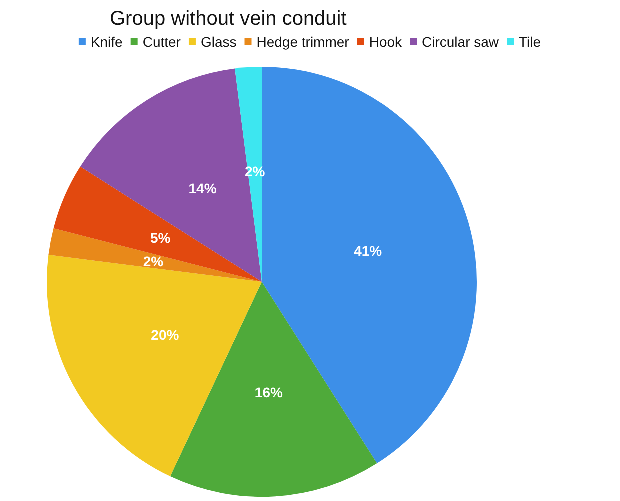 This screenshot has width=620, height=501. What do you see at coordinates (218, 42) in the screenshot?
I see `legend-label: Glass` at bounding box center [218, 42].